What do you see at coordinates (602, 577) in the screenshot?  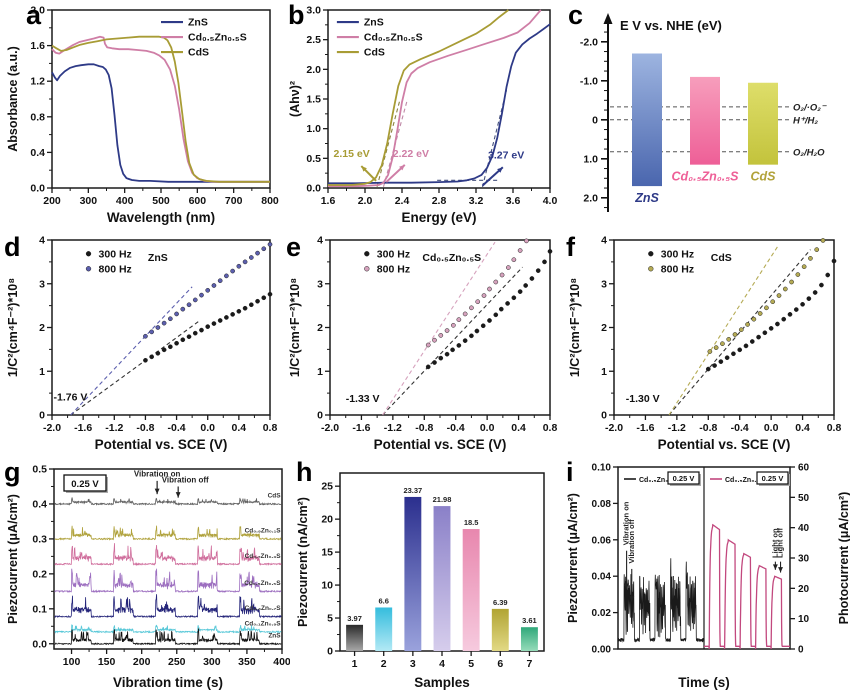 I see `svg-text: 0.04` at bounding box center [602, 577].